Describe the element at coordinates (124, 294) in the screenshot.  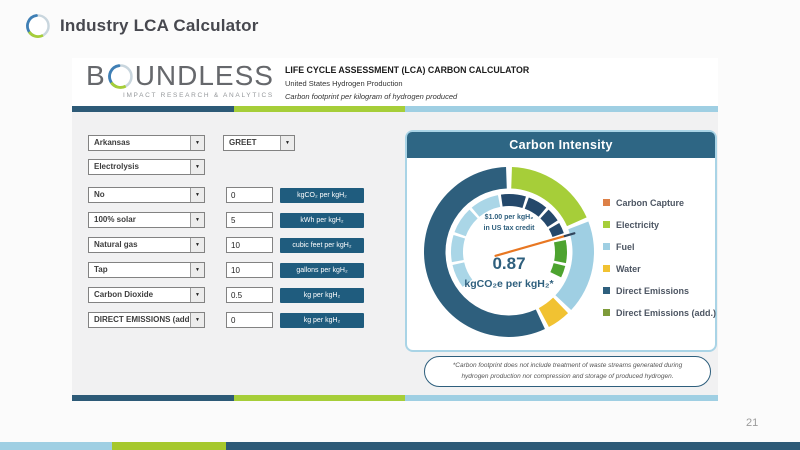
I see `option-select-value: Carbon Dioxide` at that location.